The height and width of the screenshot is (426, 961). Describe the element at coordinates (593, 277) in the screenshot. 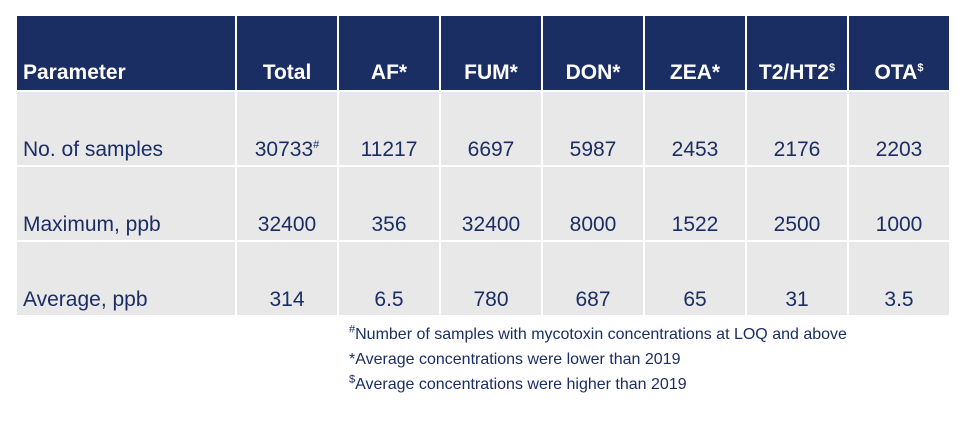

I see `cell-don: 687` at that location.